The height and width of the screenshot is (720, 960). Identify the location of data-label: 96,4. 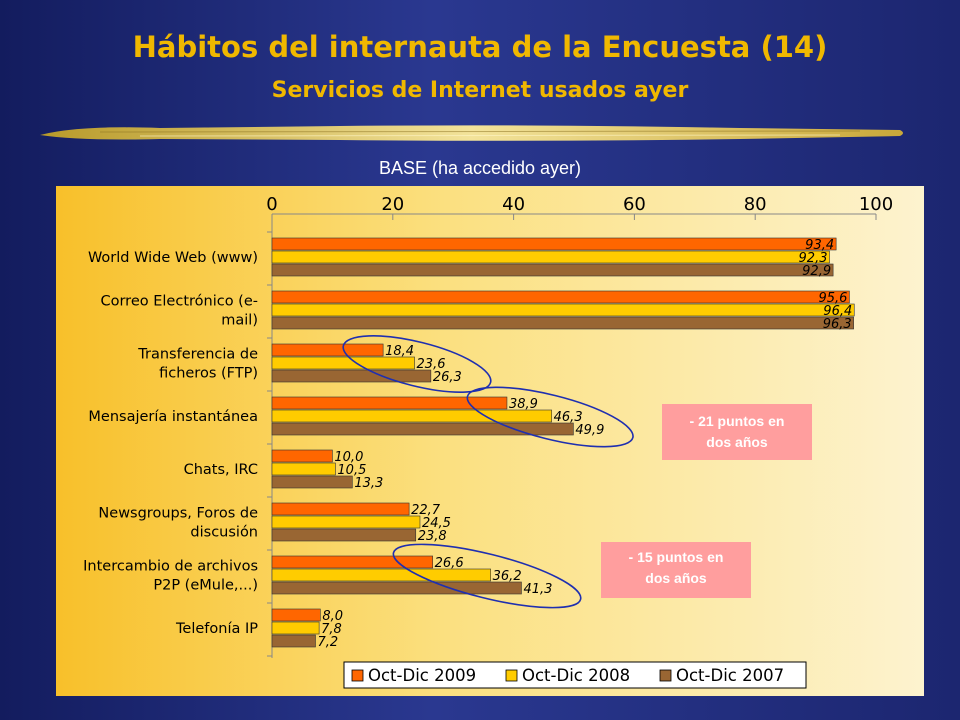
(837, 311).